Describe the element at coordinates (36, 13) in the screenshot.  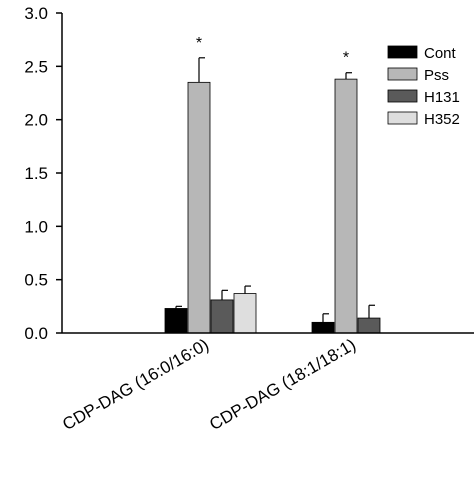
I see `y-tick-label: 3.0` at that location.